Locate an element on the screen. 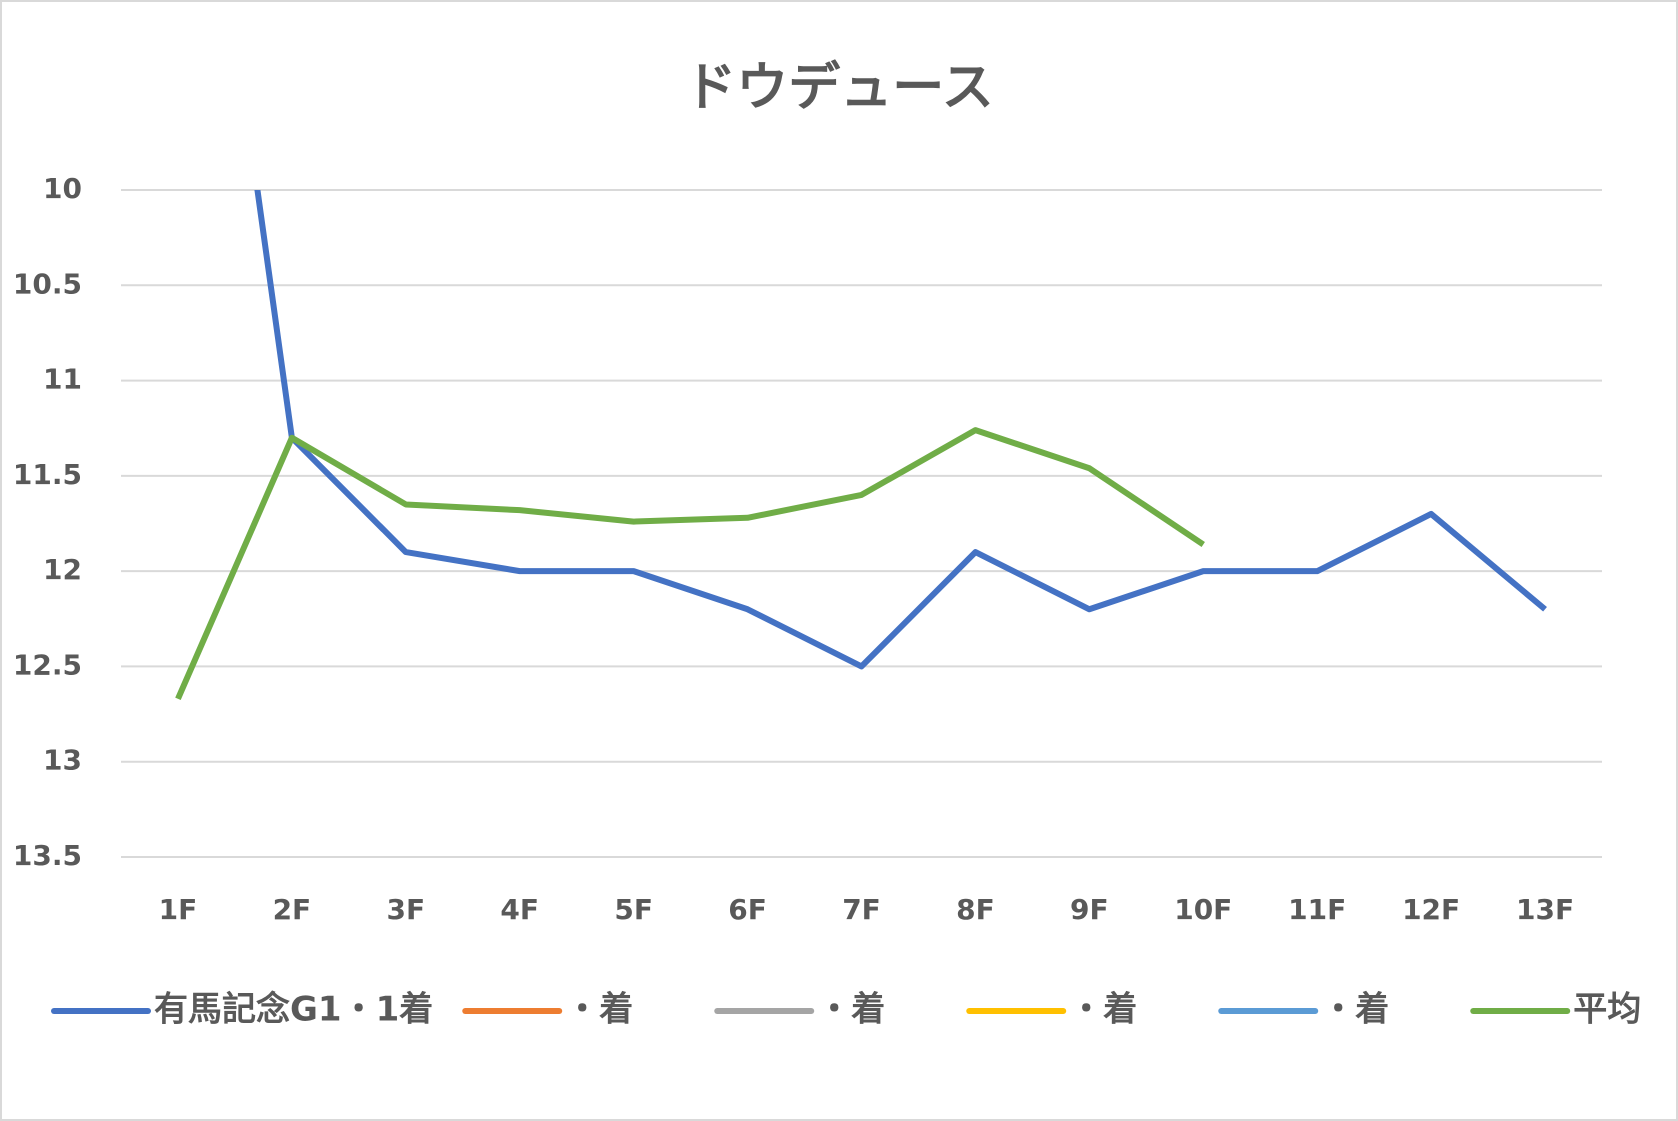 The width and height of the screenshot is (1678, 1121). y-tick-label: 11 is located at coordinates (62, 379).